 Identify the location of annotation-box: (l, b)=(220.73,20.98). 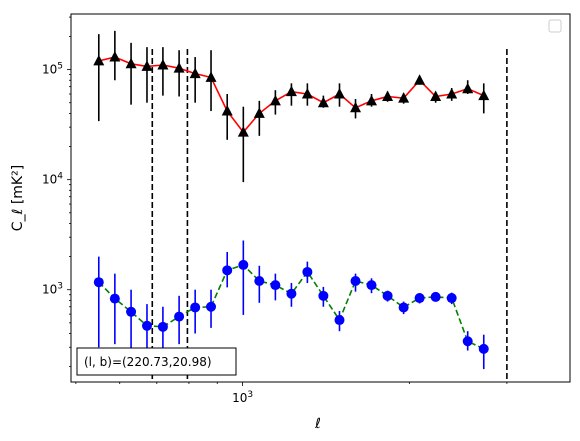
(156, 361).